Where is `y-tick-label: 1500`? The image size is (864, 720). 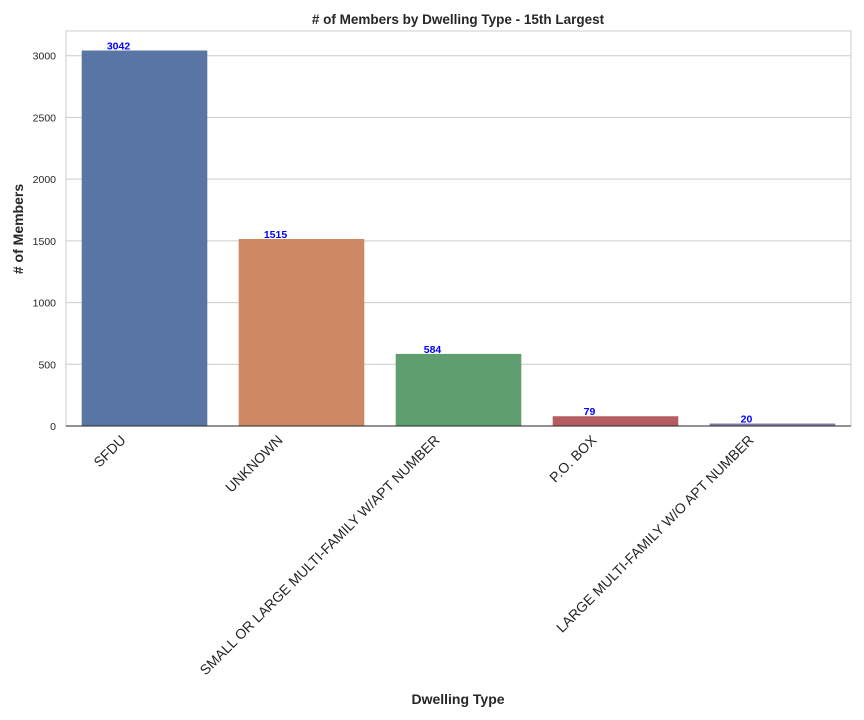 y-tick-label: 1500 is located at coordinates (45, 242).